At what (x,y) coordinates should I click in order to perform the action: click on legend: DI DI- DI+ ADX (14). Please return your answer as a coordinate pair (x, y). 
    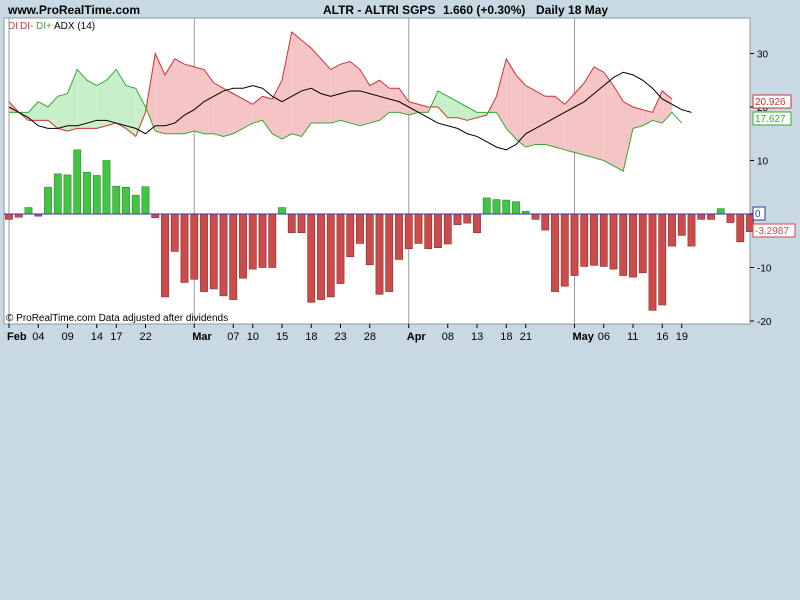
    Looking at the image, I should click on (51, 26).